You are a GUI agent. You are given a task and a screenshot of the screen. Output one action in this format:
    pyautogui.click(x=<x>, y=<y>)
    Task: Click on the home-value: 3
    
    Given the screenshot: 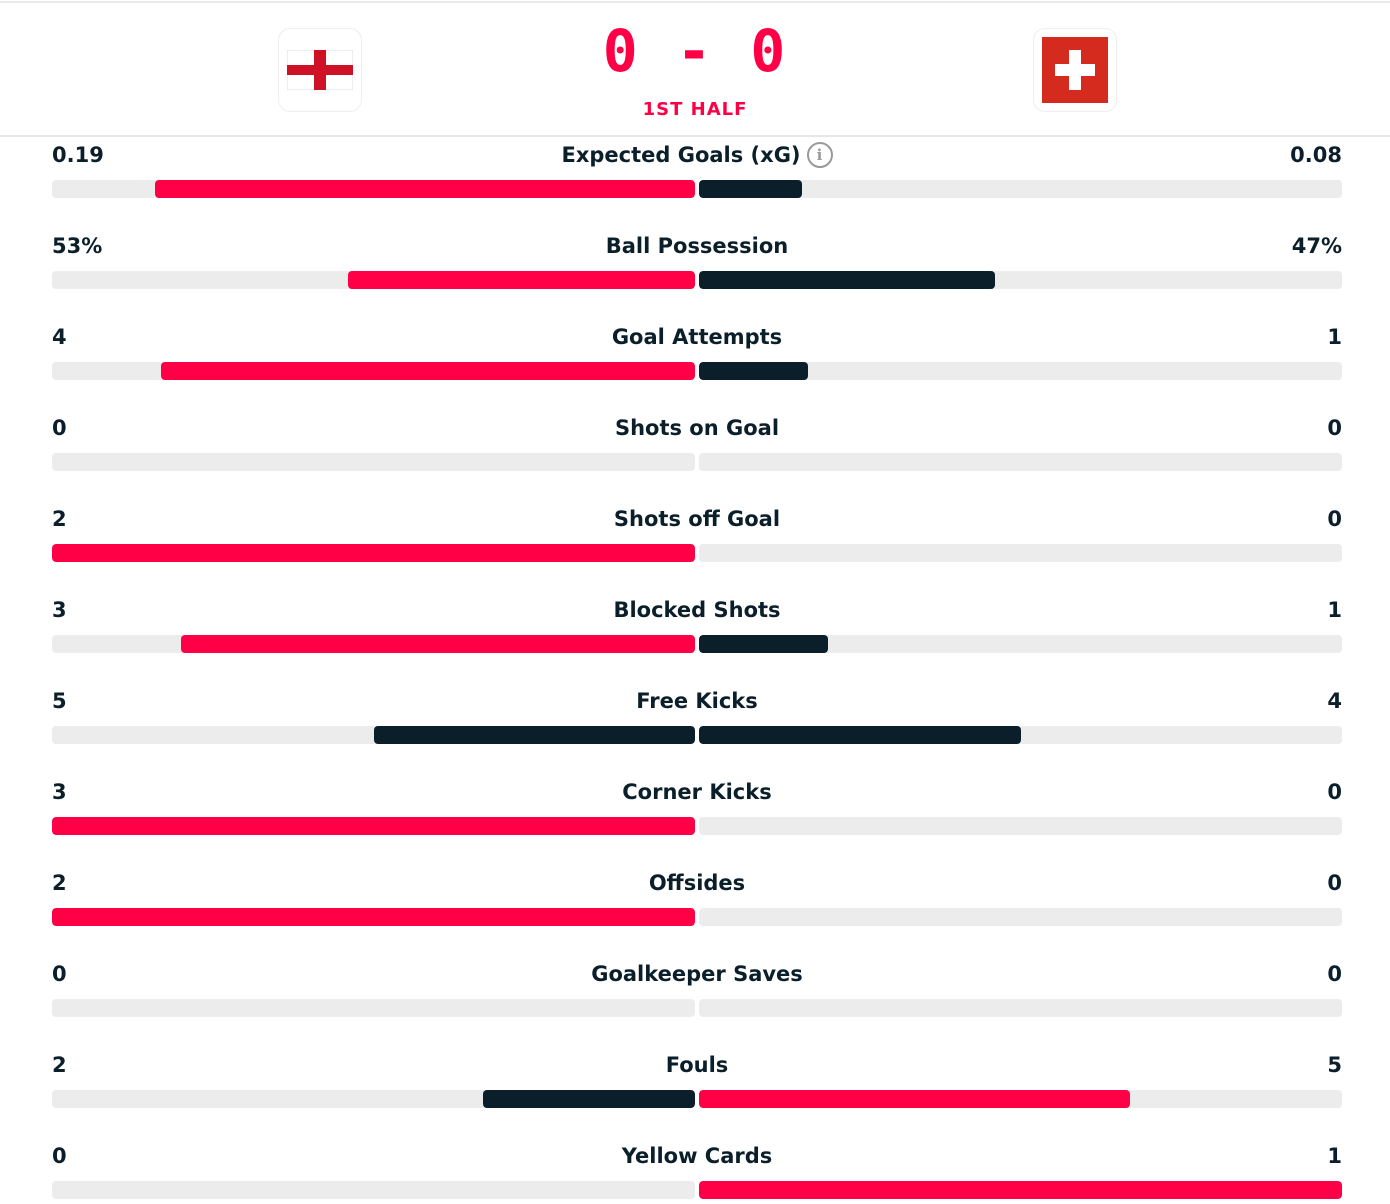 What is the action you would take?
    pyautogui.click(x=59, y=792)
    